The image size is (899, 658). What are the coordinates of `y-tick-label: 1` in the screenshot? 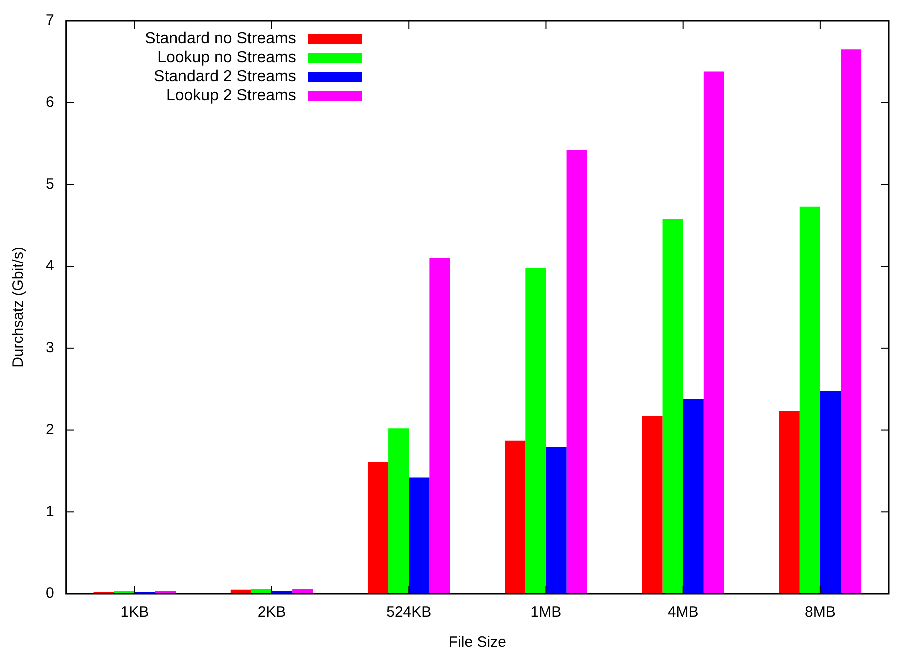 It's located at (50, 511).